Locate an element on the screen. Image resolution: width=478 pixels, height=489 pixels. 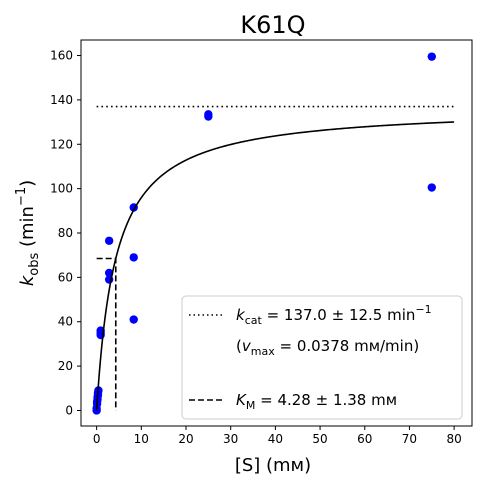
x-tick-label: 30 is located at coordinates (230, 439).